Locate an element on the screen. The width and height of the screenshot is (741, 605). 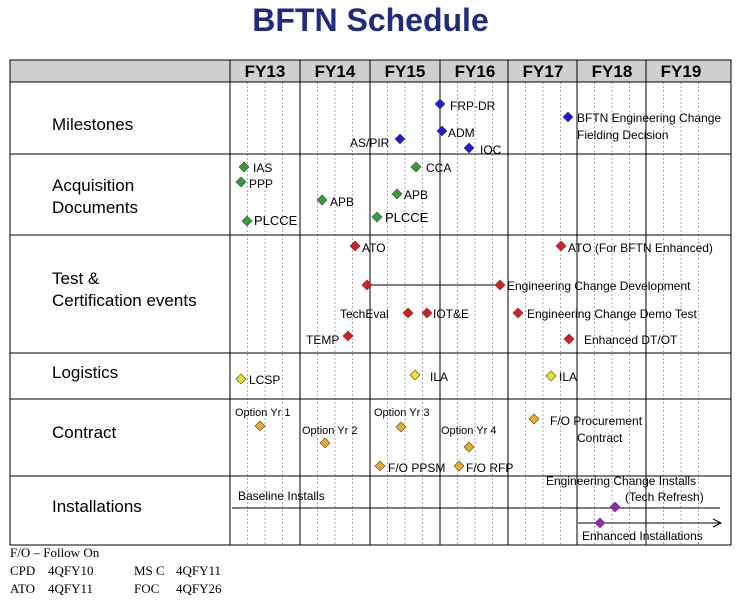
event-label: FRP-DR is located at coordinates (473, 106).